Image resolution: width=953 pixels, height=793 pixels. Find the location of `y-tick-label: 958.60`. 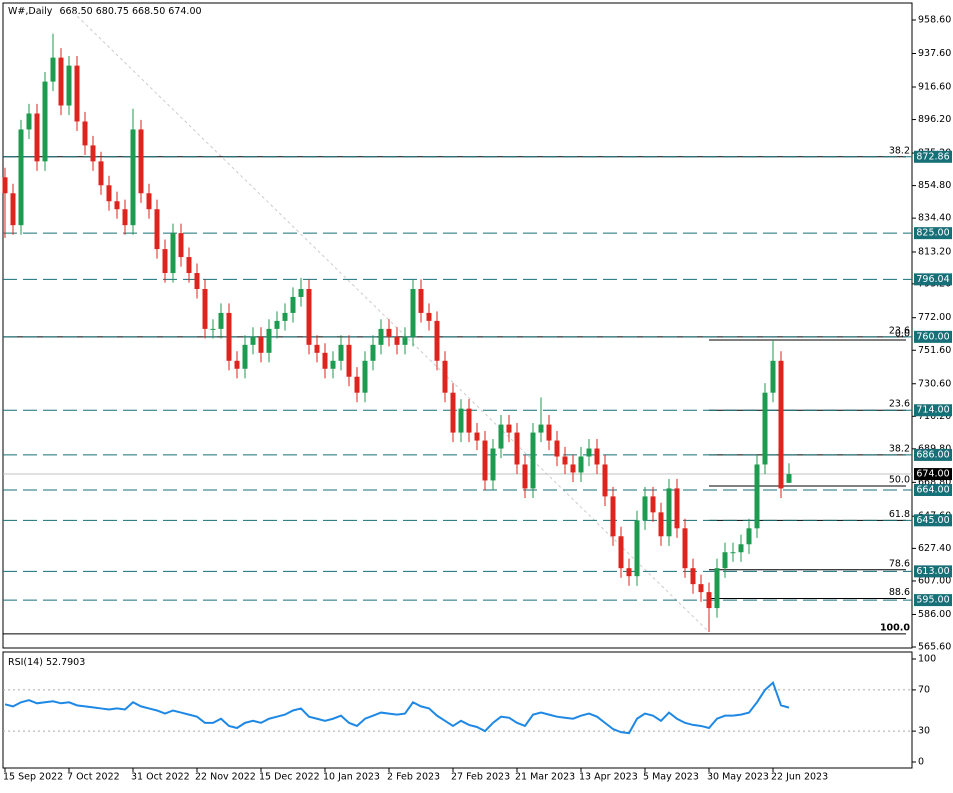

y-tick-label: 958.60 is located at coordinates (934, 20).